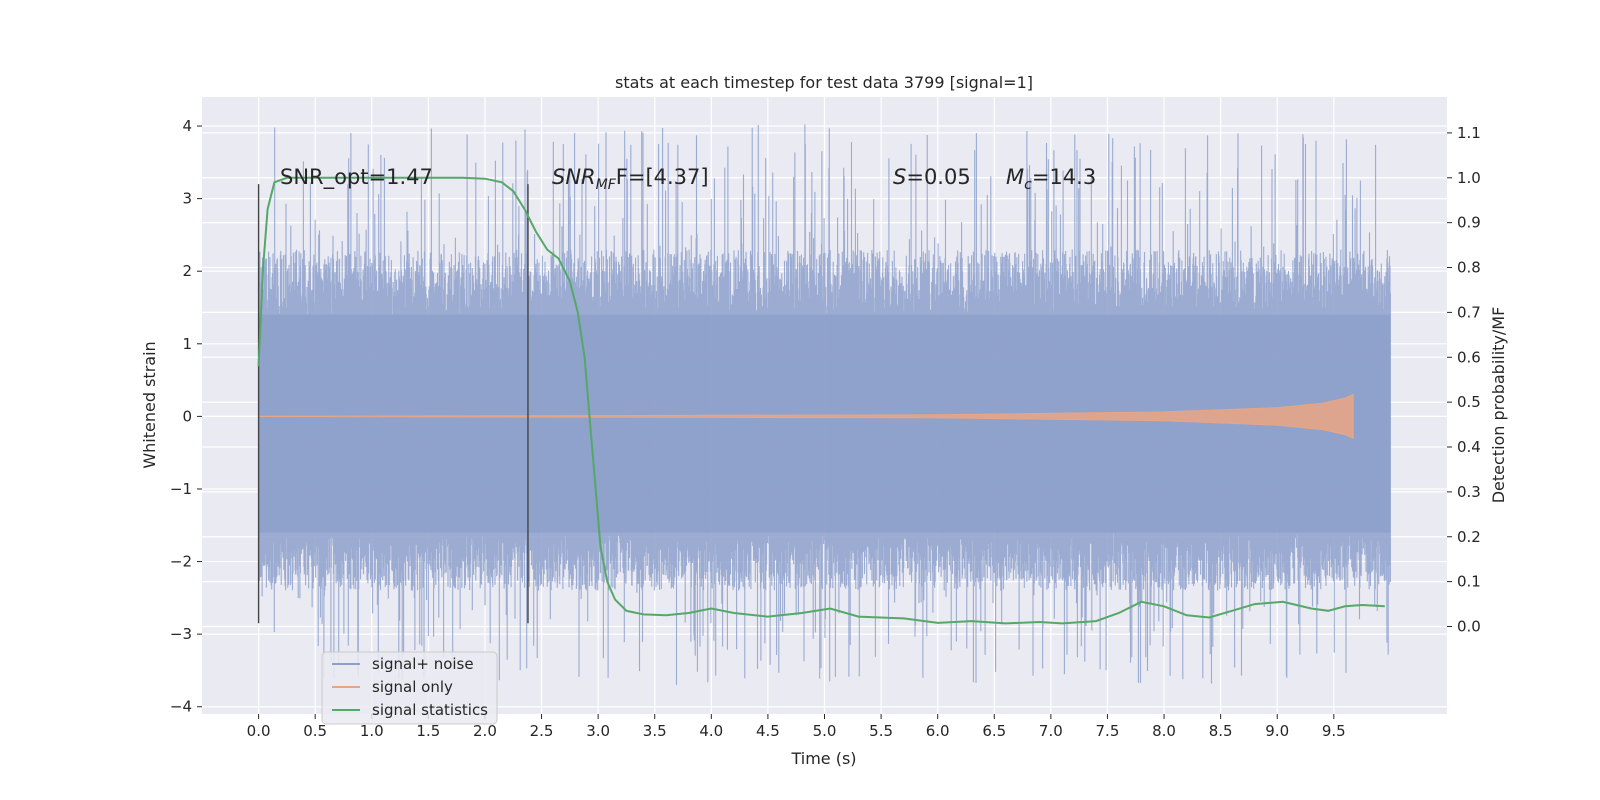 This screenshot has height=800, width=1600. What do you see at coordinates (1015, 177) in the screenshot?
I see `annotation-mc-main: M` at bounding box center [1015, 177].